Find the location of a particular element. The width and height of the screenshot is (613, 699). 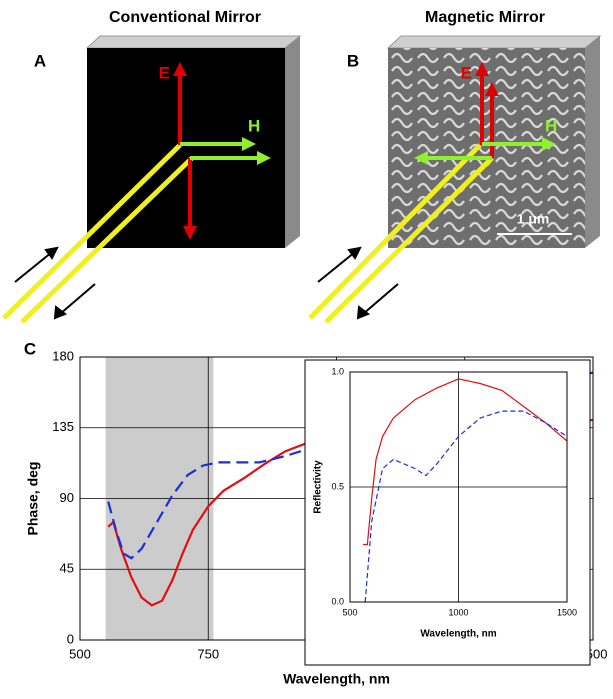

y-tick-label: 0.0 is located at coordinates (337, 601).